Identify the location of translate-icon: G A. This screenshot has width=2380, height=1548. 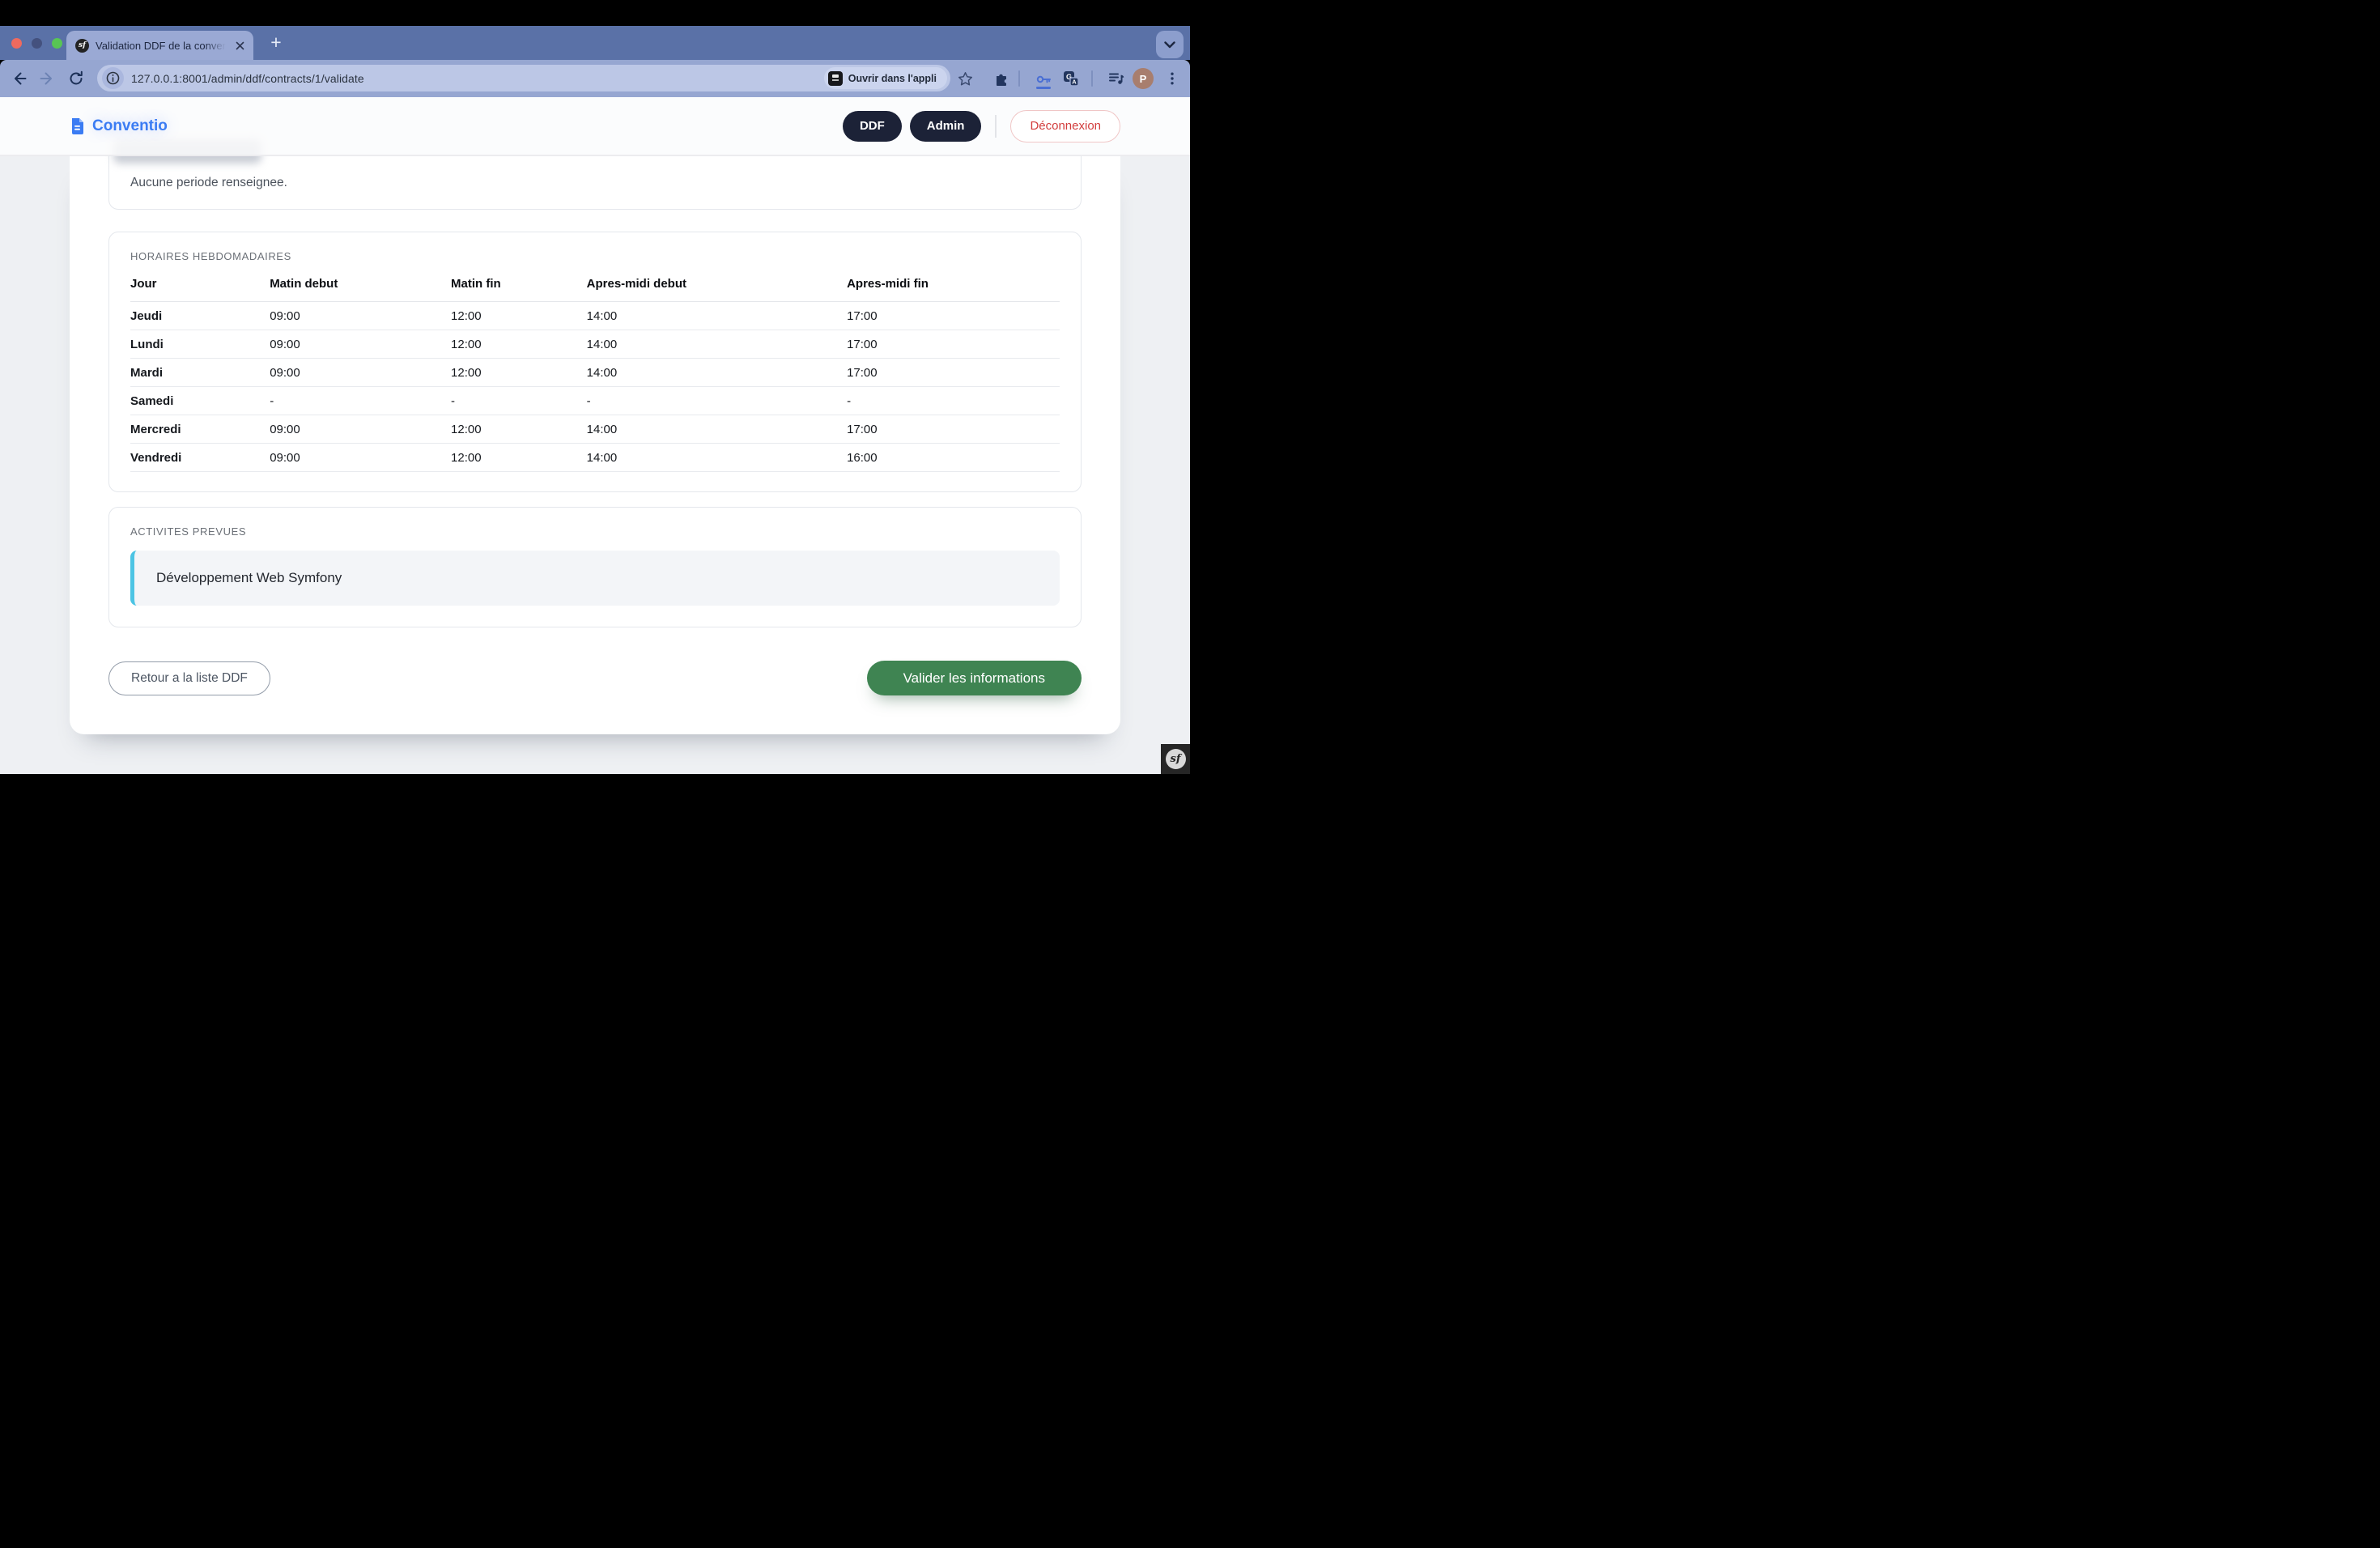
(1071, 79).